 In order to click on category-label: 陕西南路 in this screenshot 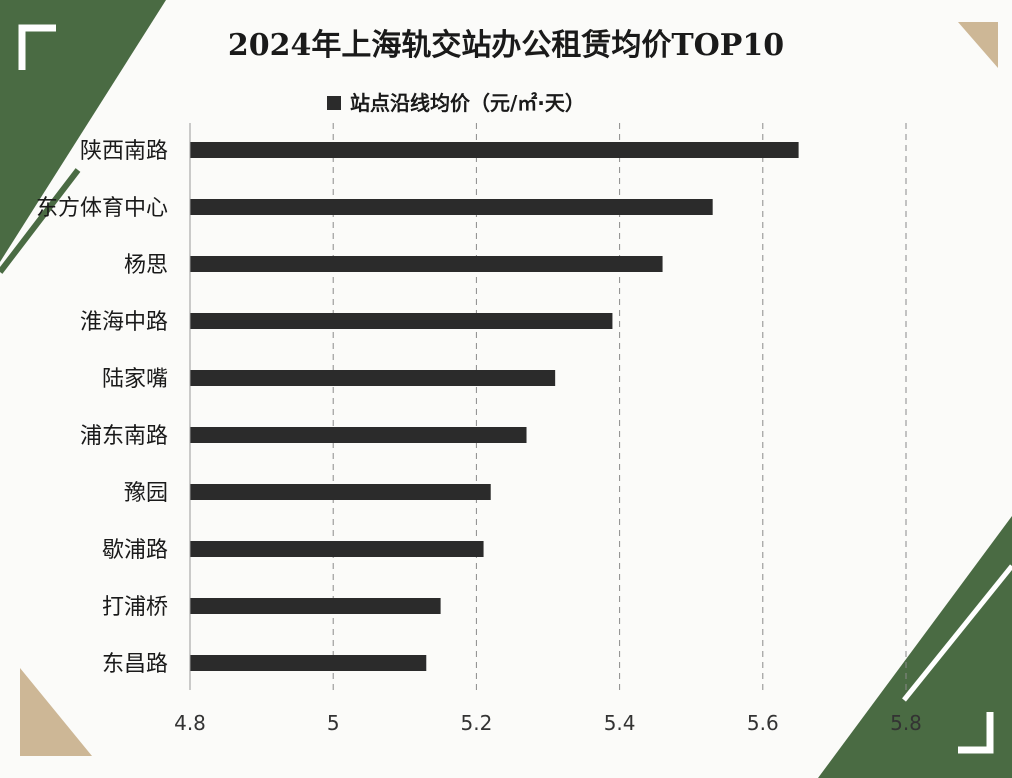, I will do `click(124, 151)`.